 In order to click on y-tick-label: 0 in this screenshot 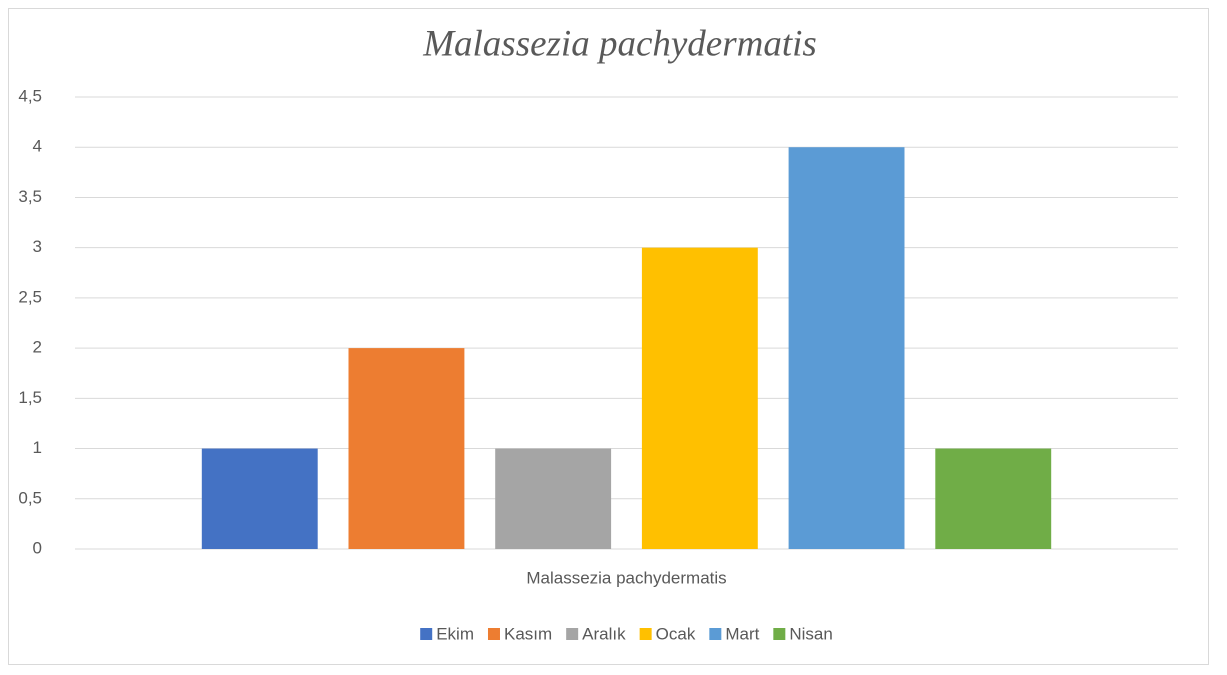, I will do `click(37, 547)`.